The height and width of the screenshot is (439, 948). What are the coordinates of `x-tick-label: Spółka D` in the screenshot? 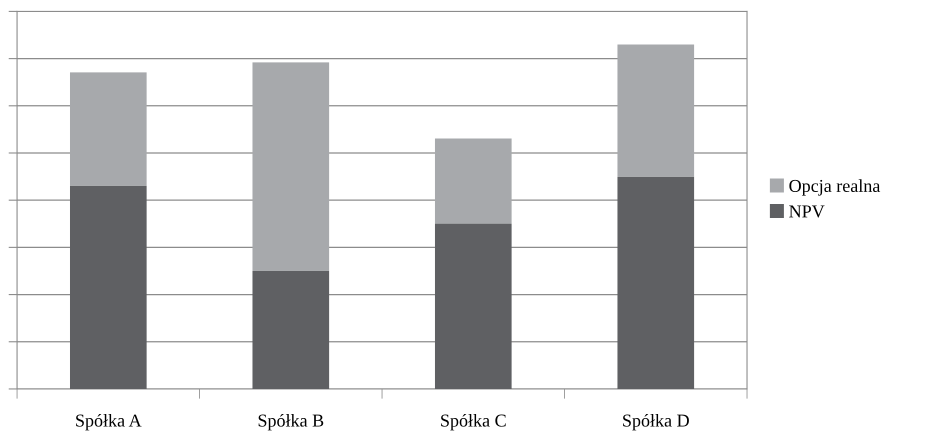 It's located at (656, 422).